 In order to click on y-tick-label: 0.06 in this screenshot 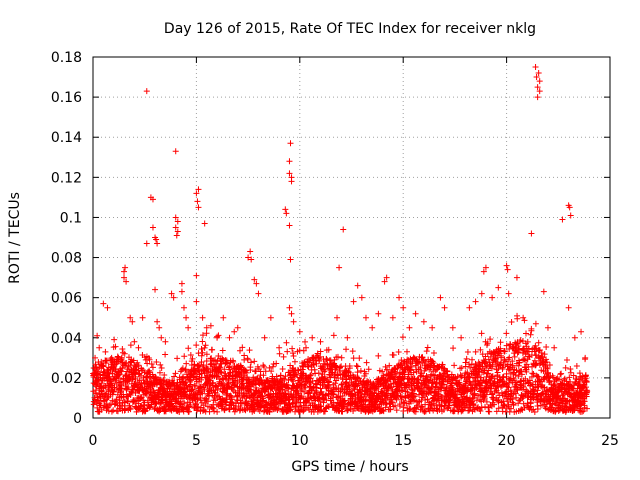, I will do `click(66, 299)`.